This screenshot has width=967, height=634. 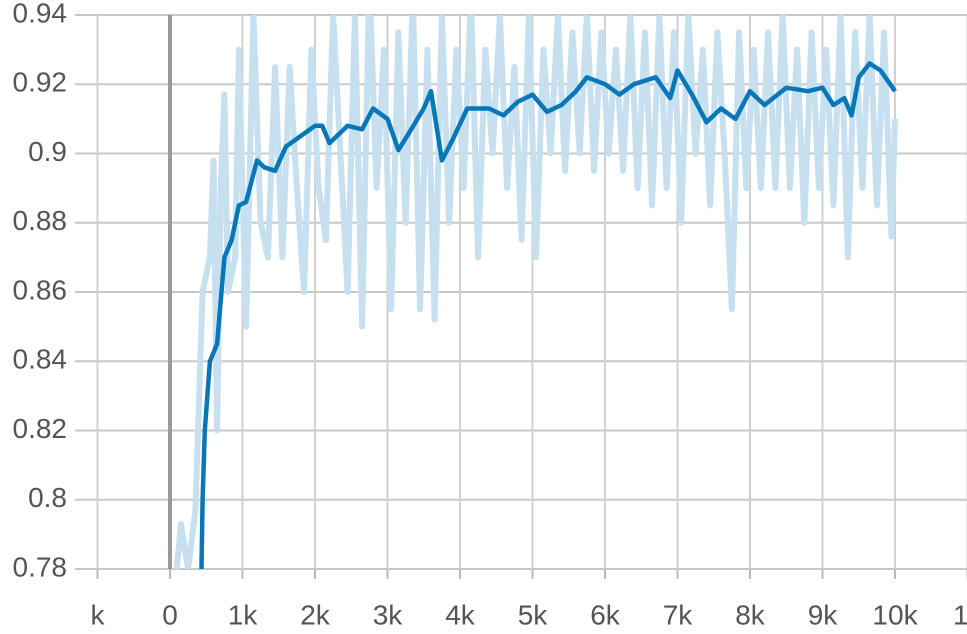 I want to click on y-tick-label: 0.9, so click(x=47, y=151).